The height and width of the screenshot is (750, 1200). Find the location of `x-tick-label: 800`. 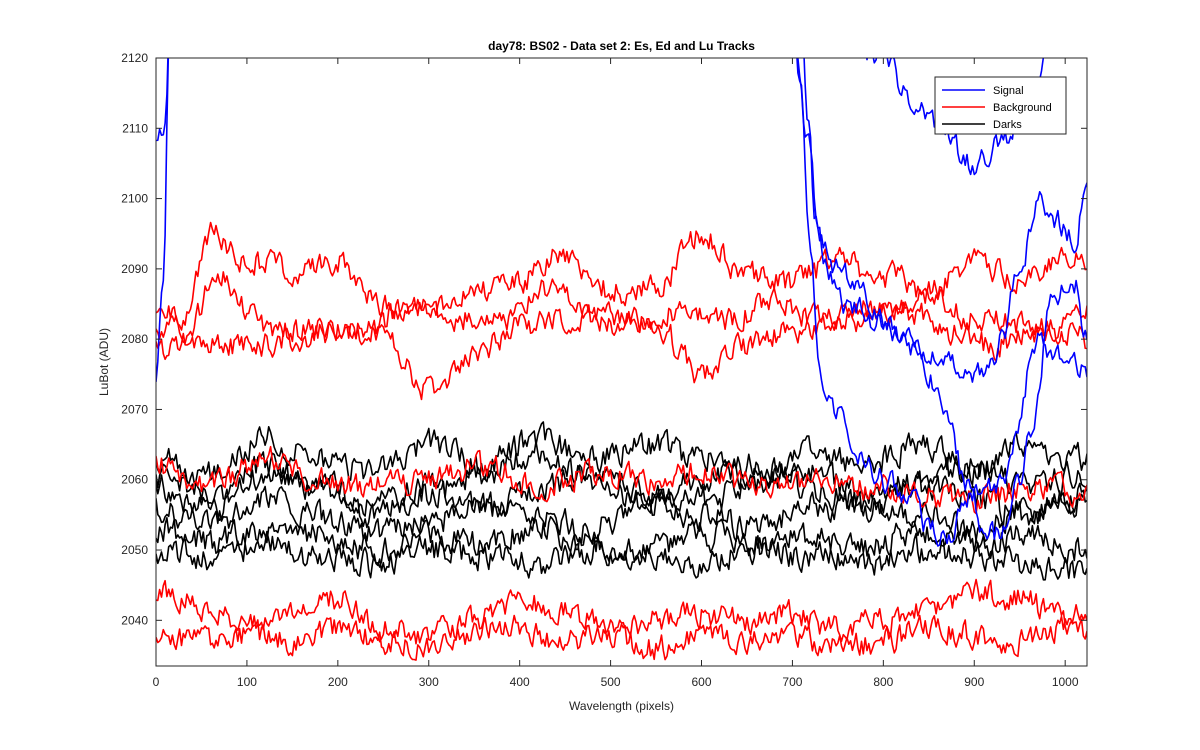

x-tick-label: 800 is located at coordinates (883, 682).